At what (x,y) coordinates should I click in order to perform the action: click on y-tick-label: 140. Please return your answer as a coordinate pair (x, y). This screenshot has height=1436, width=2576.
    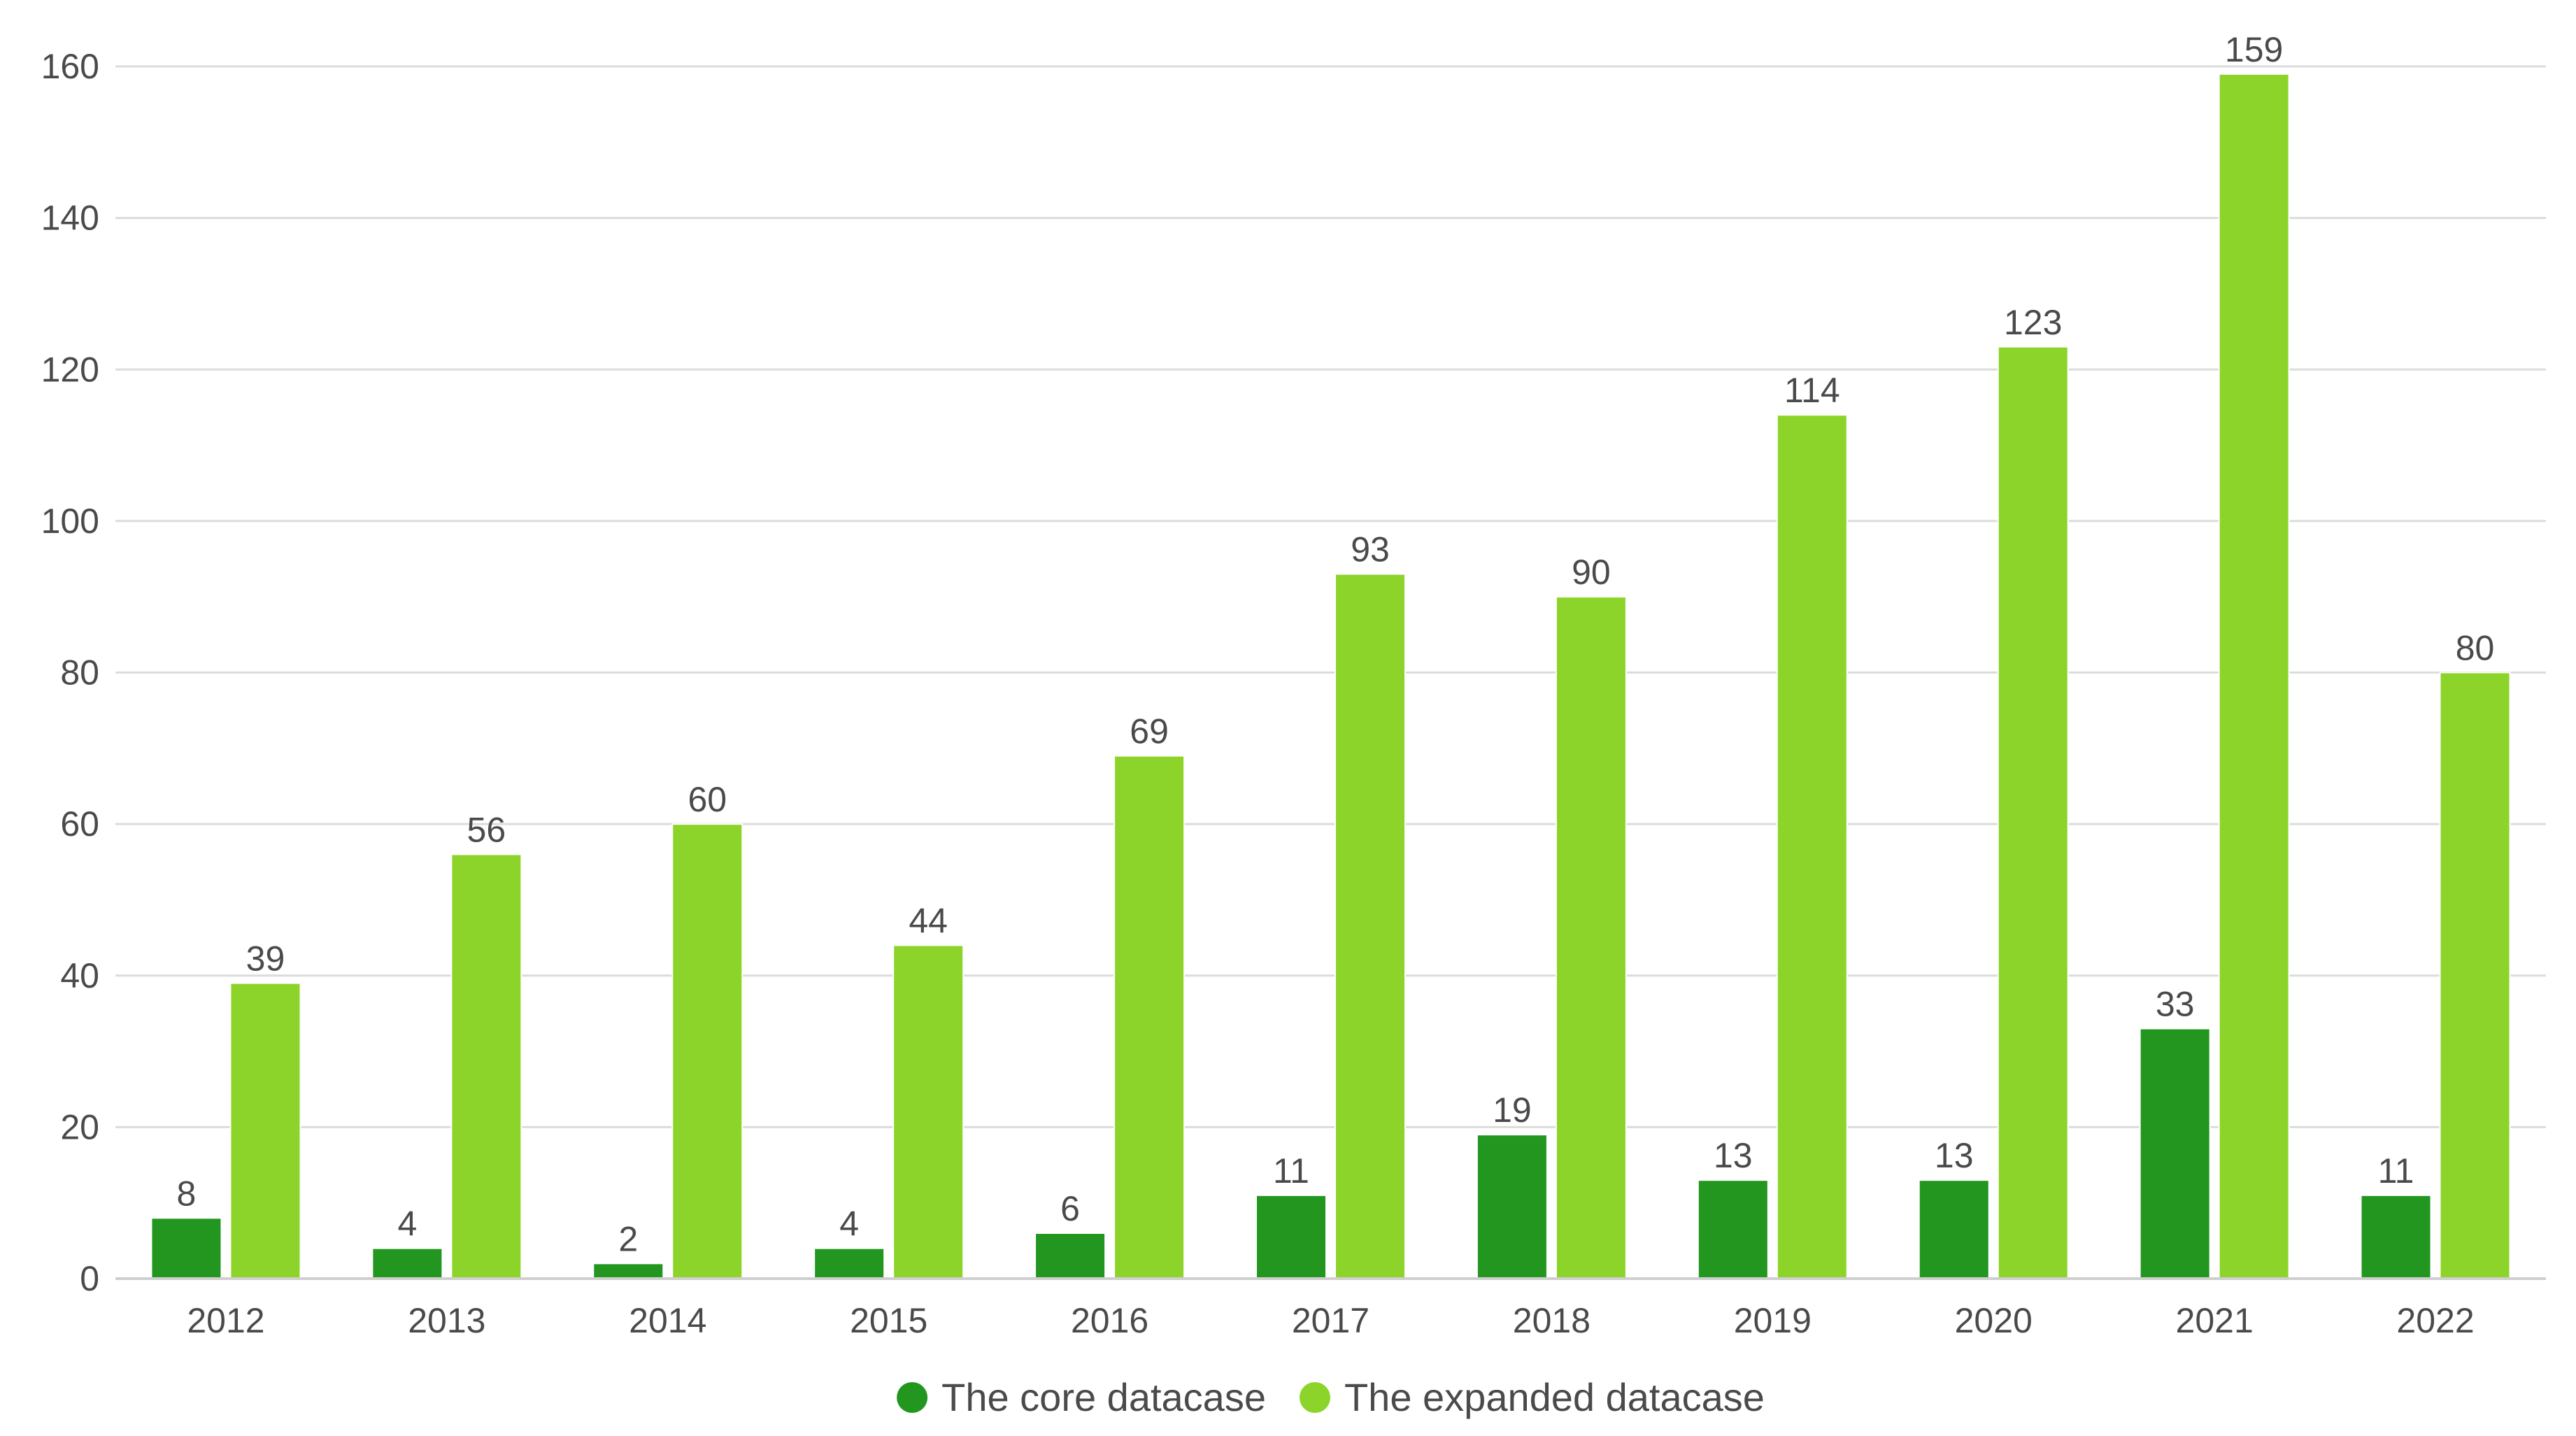
    Looking at the image, I should click on (70, 218).